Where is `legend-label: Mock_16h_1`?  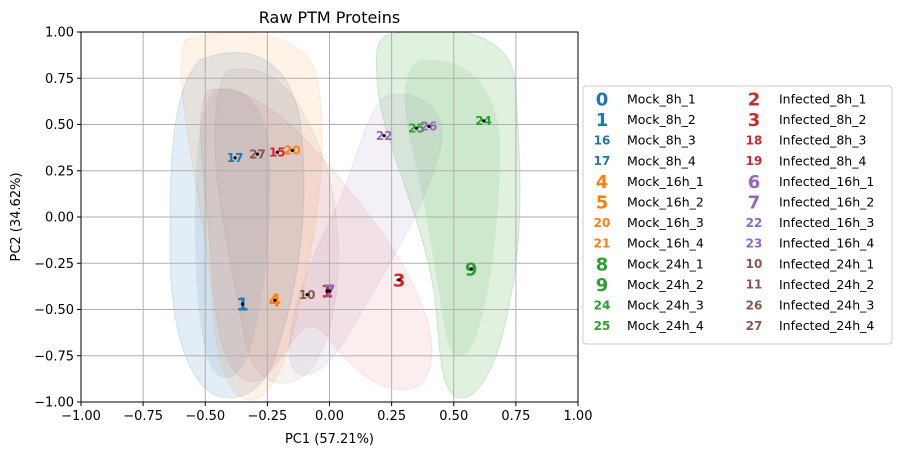 legend-label: Mock_16h_1 is located at coordinates (665, 181).